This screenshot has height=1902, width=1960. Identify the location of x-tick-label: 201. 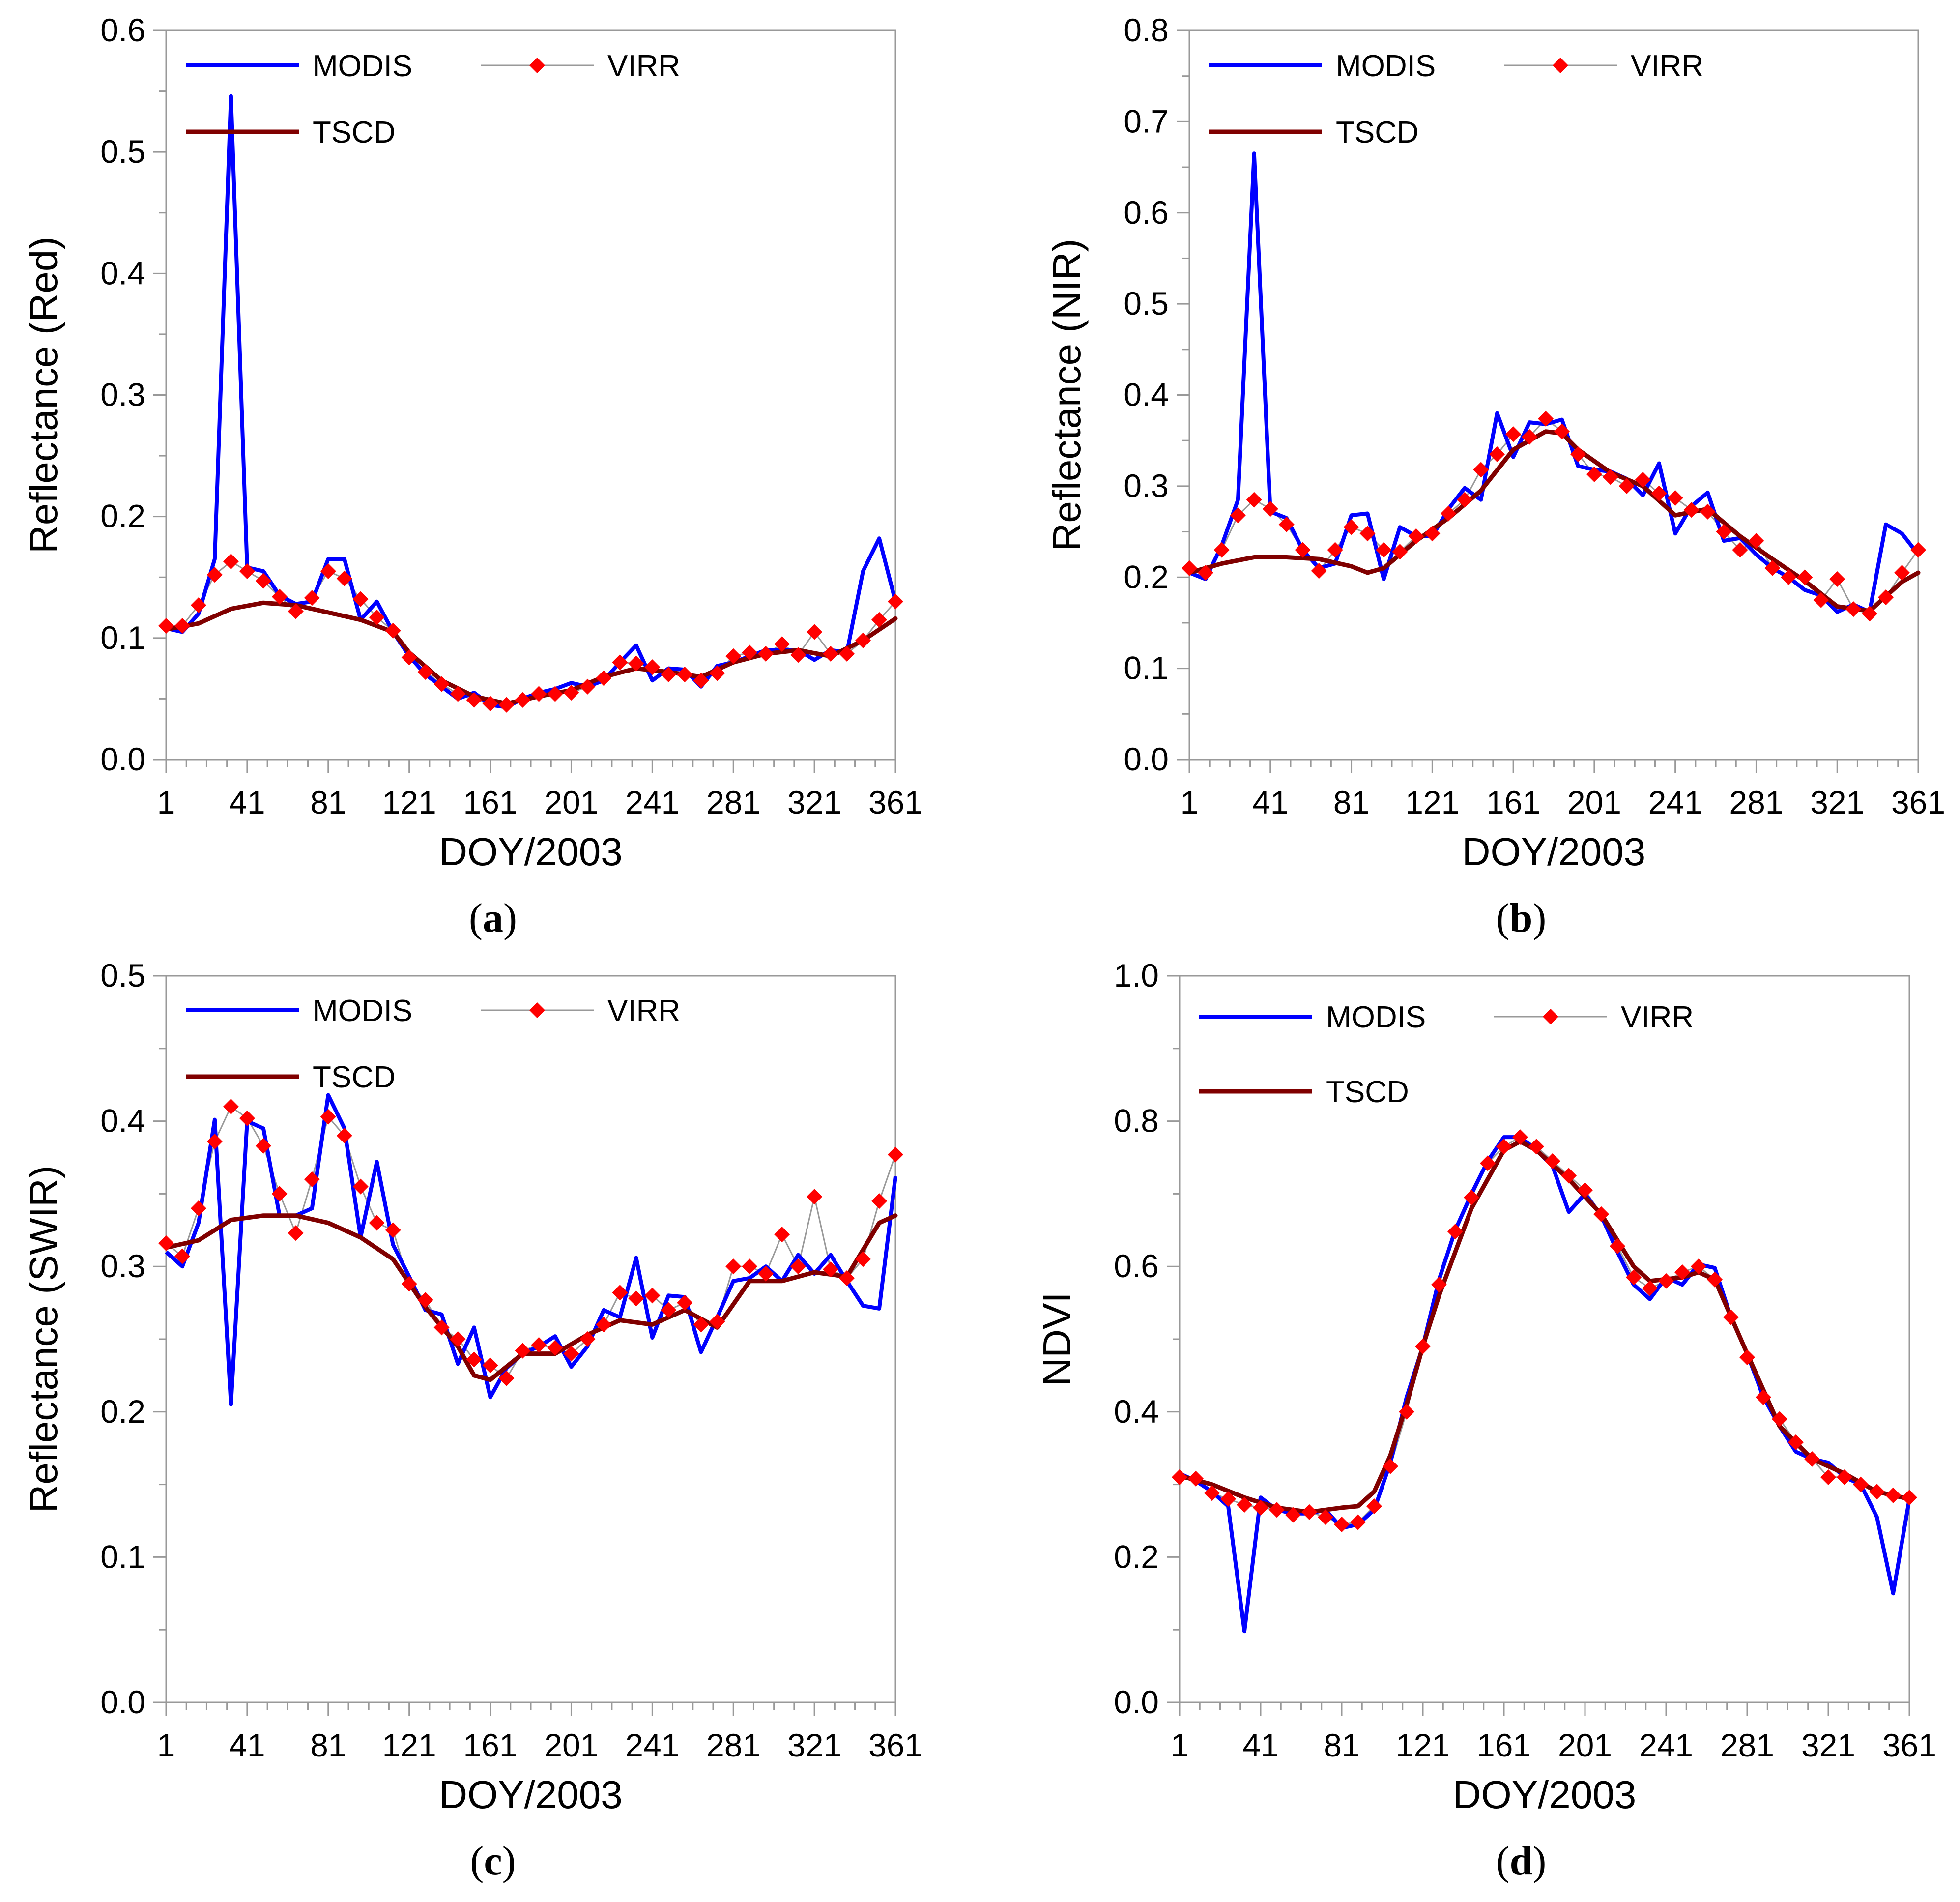
(571, 802).